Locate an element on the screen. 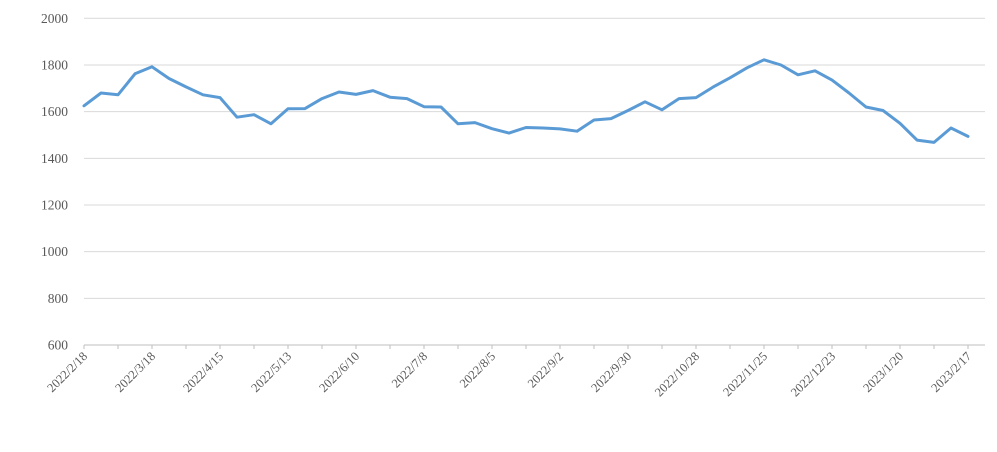 This screenshot has width=997, height=452. y-axis-tick-label: 1200 is located at coordinates (54, 204).